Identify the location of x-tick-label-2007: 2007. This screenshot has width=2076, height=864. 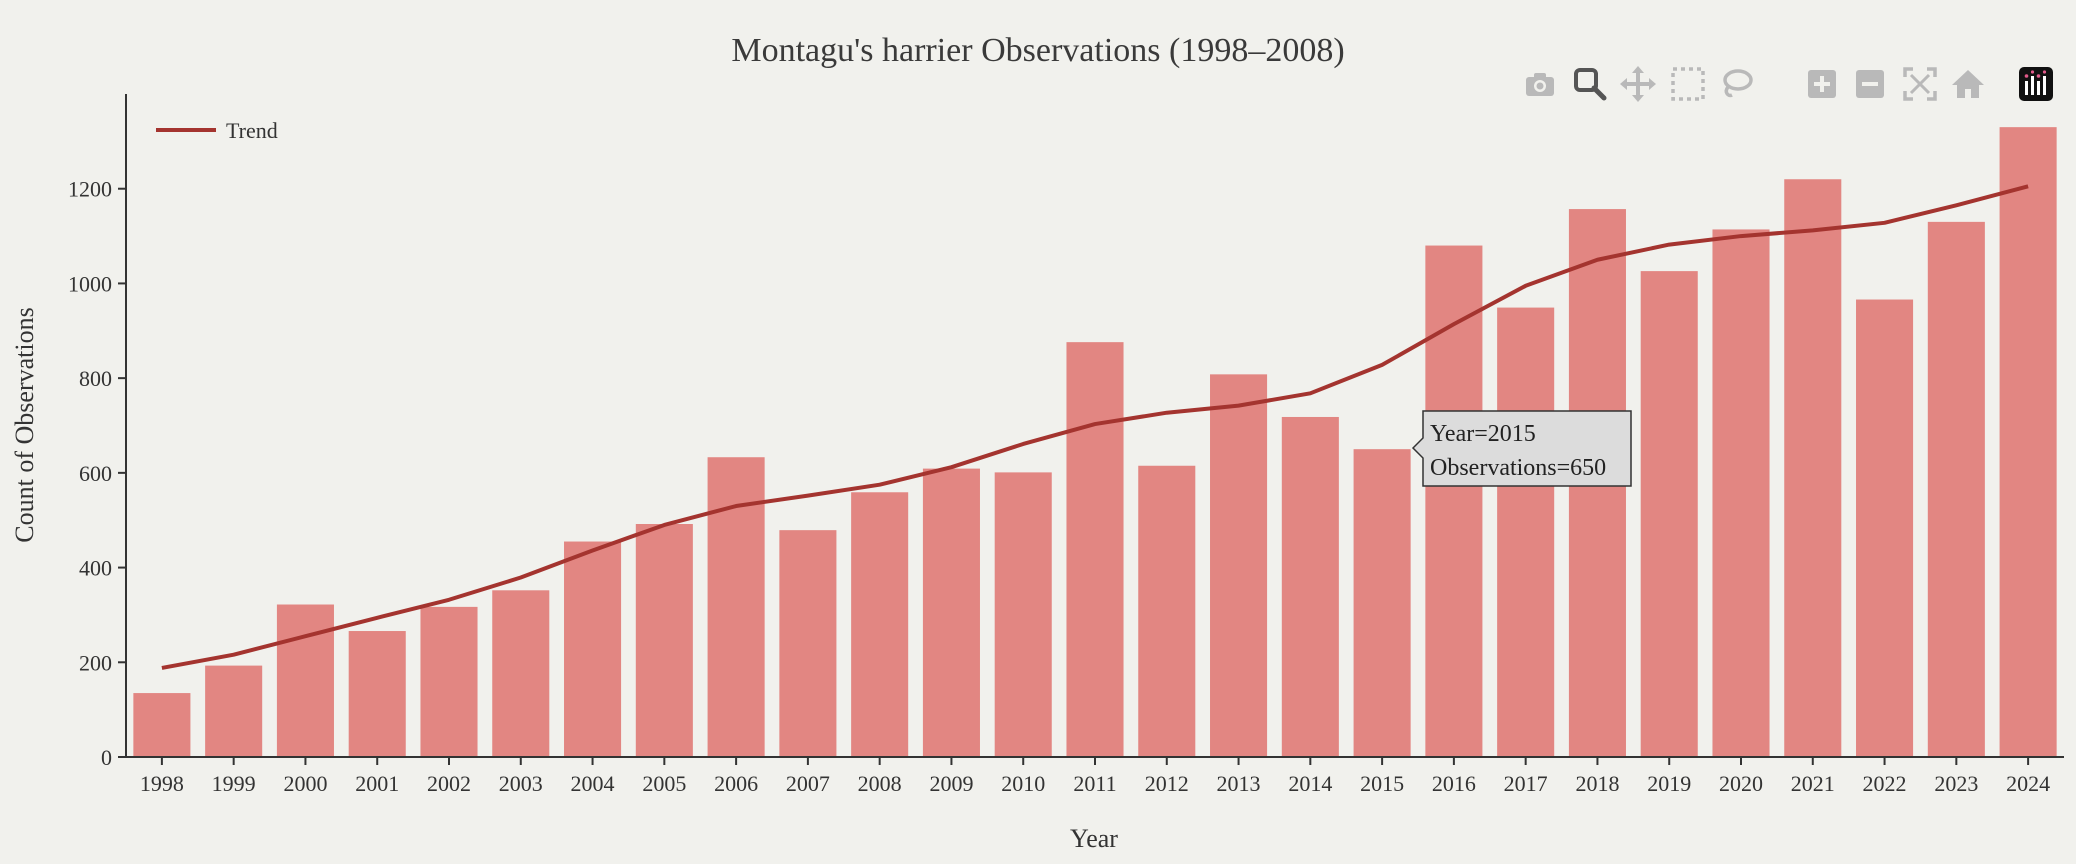
(808, 783).